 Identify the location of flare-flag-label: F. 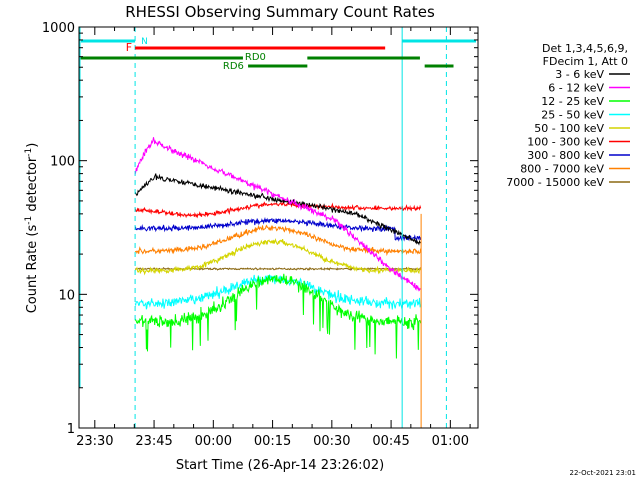
(129, 47).